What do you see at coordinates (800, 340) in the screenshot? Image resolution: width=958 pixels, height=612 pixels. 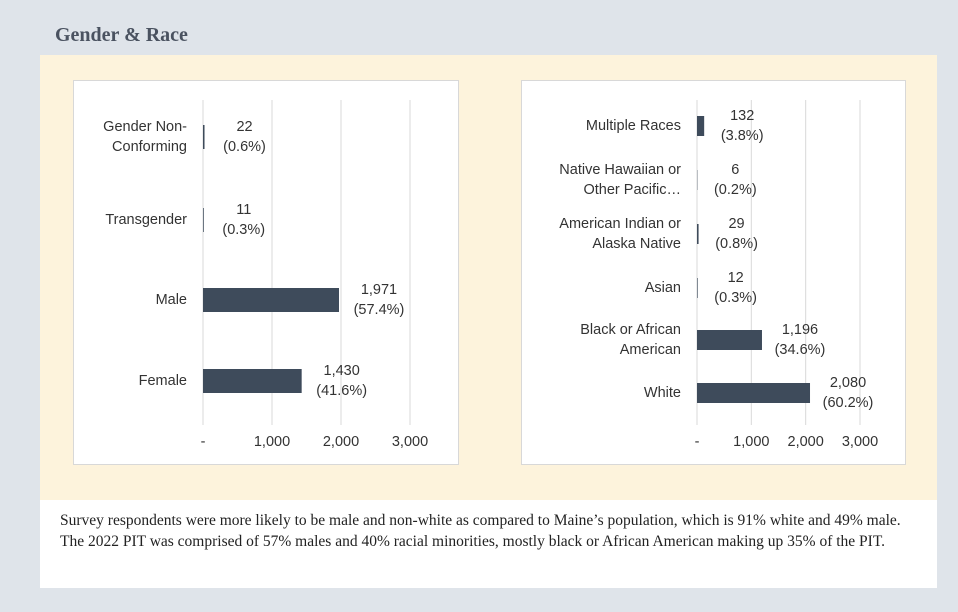 I see `data-label: 1,196 (34.6%)` at bounding box center [800, 340].